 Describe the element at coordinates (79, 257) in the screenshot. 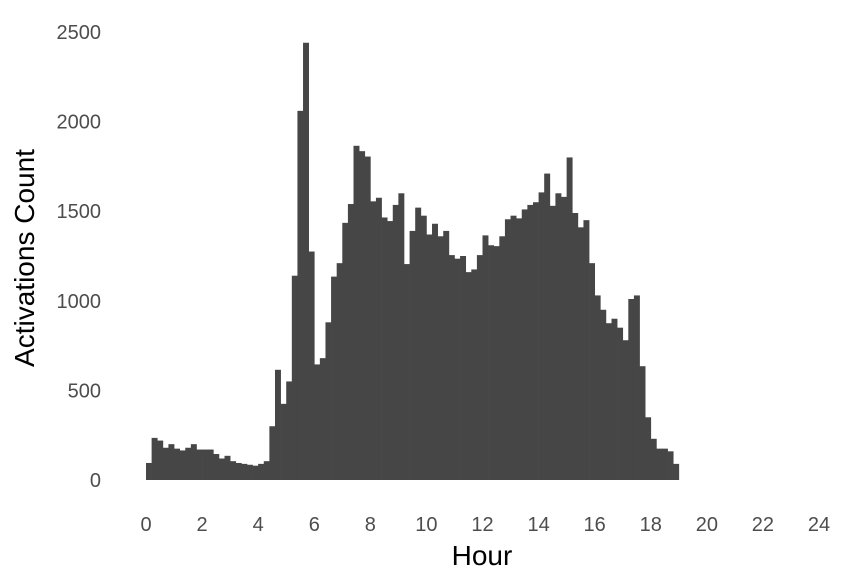

I see `y-axis-ticks: 0 500 1000 1500 2000 2500` at that location.